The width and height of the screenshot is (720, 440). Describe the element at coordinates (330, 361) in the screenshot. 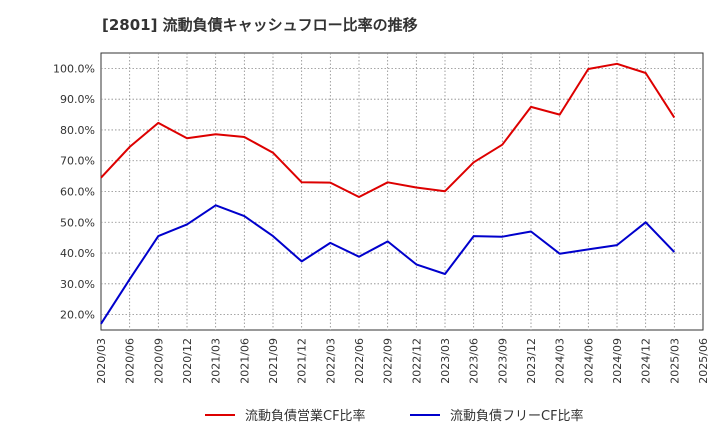

I see `x-tick-label: 2022/03` at that location.